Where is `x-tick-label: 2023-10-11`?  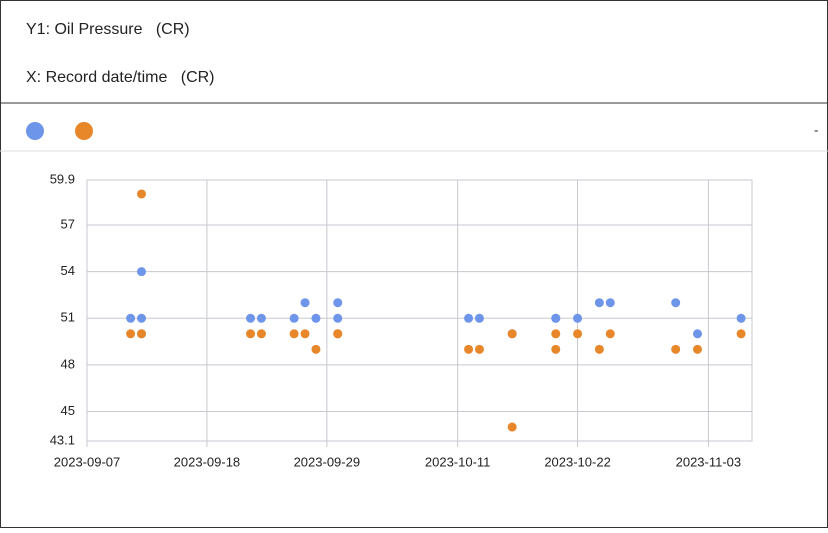 x-tick-label: 2023-10-11 is located at coordinates (458, 461).